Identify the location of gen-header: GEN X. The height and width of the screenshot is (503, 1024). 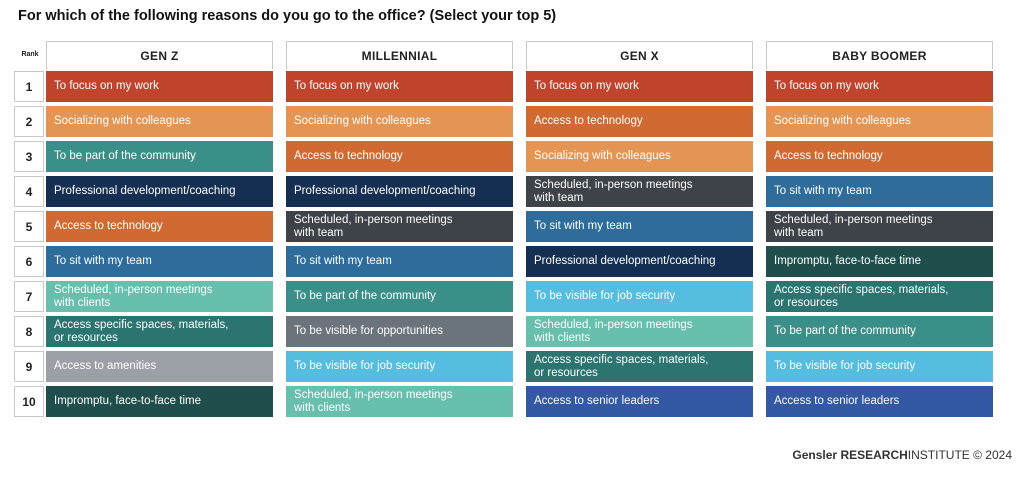
(639, 55).